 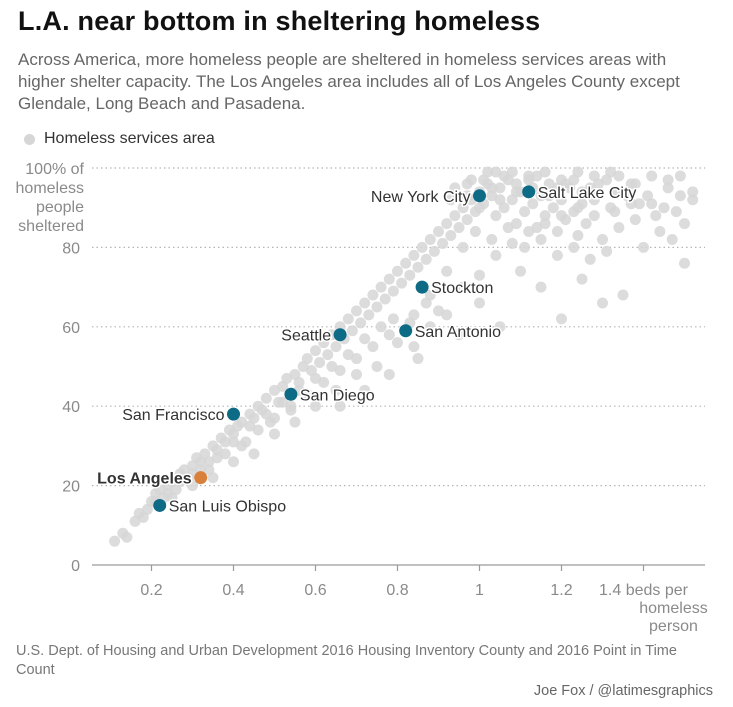 I want to click on legend-dot-icon, so click(x=29, y=139).